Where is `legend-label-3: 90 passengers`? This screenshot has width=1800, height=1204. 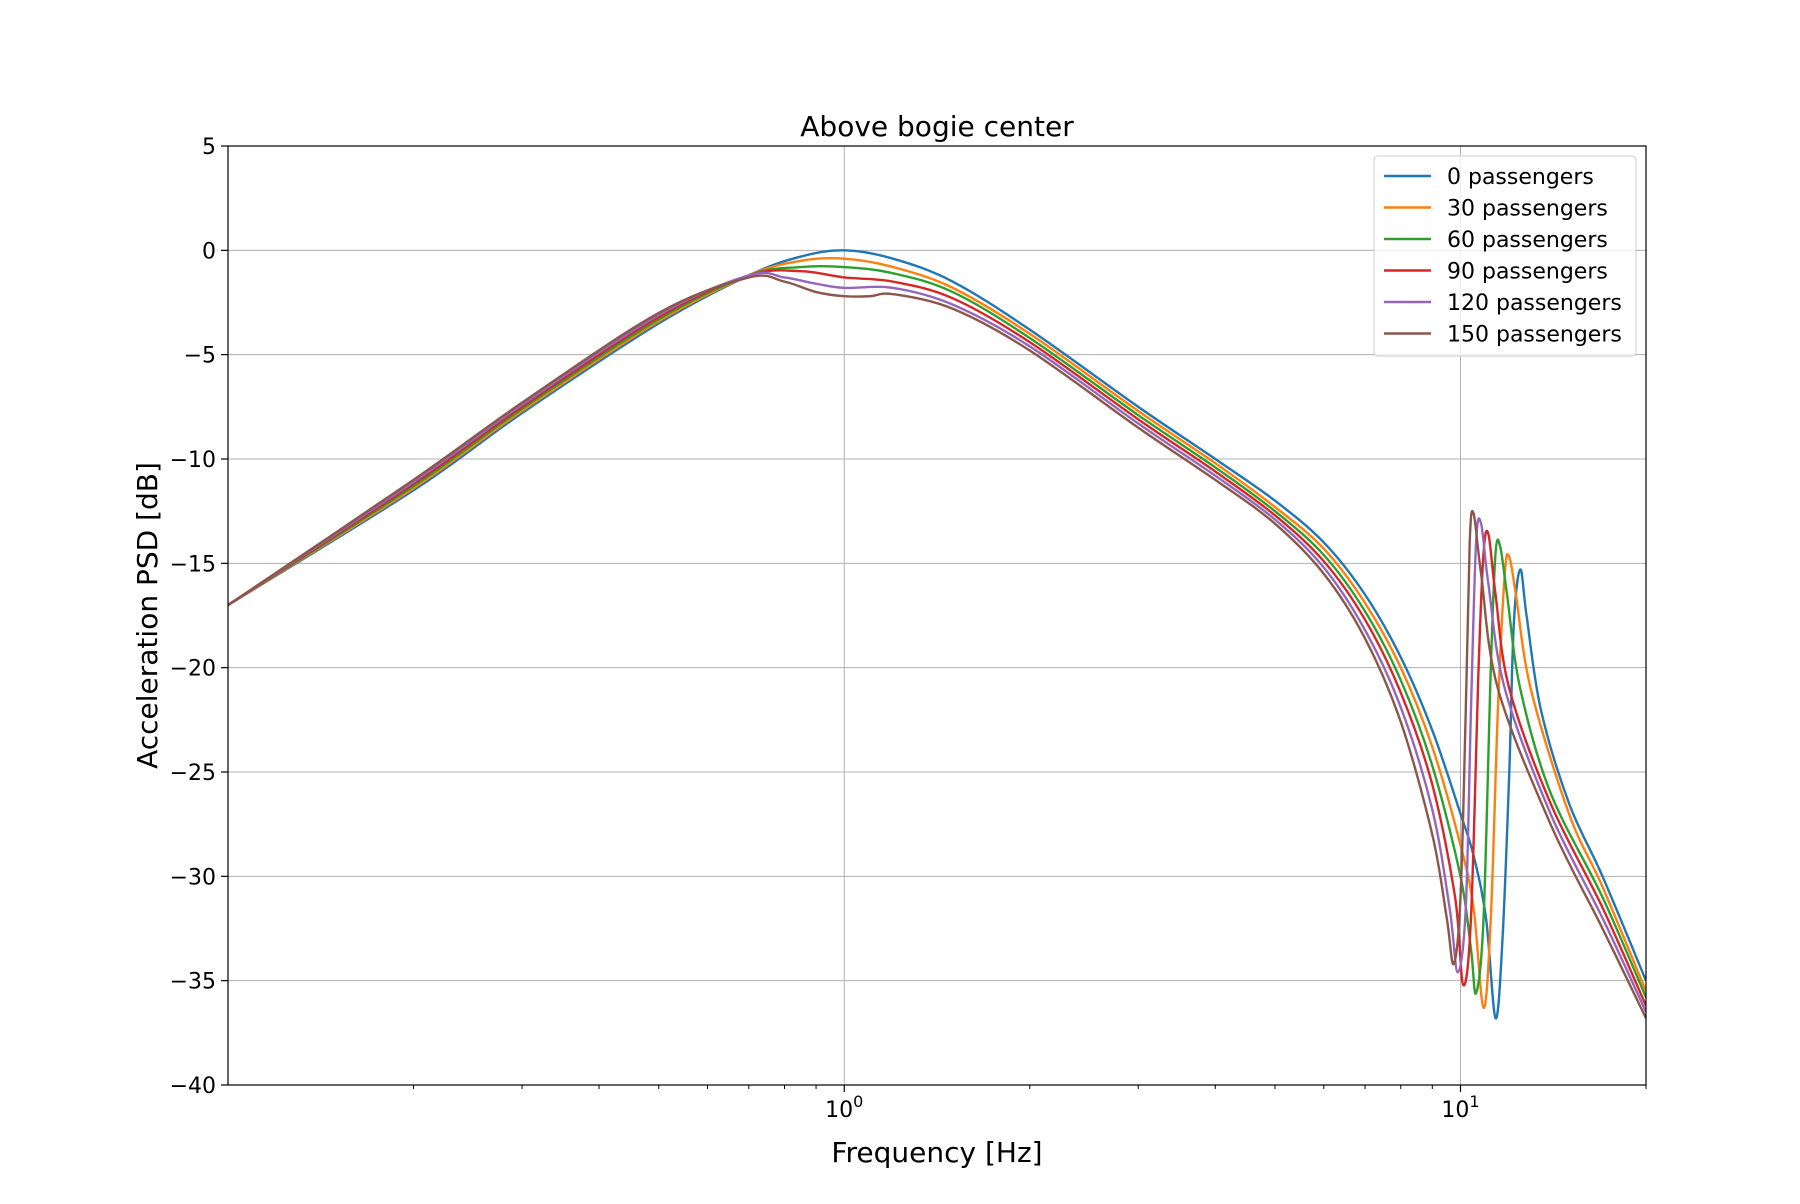
legend-label-3: 90 passengers is located at coordinates (1527, 272).